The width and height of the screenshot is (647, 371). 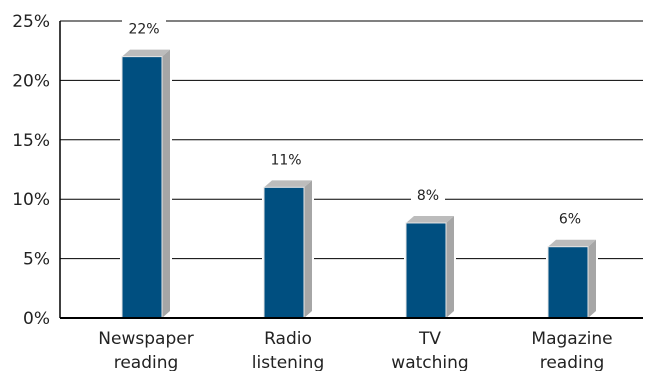 What do you see at coordinates (572, 362) in the screenshot?
I see `category-label-4-line-2: reading` at bounding box center [572, 362].